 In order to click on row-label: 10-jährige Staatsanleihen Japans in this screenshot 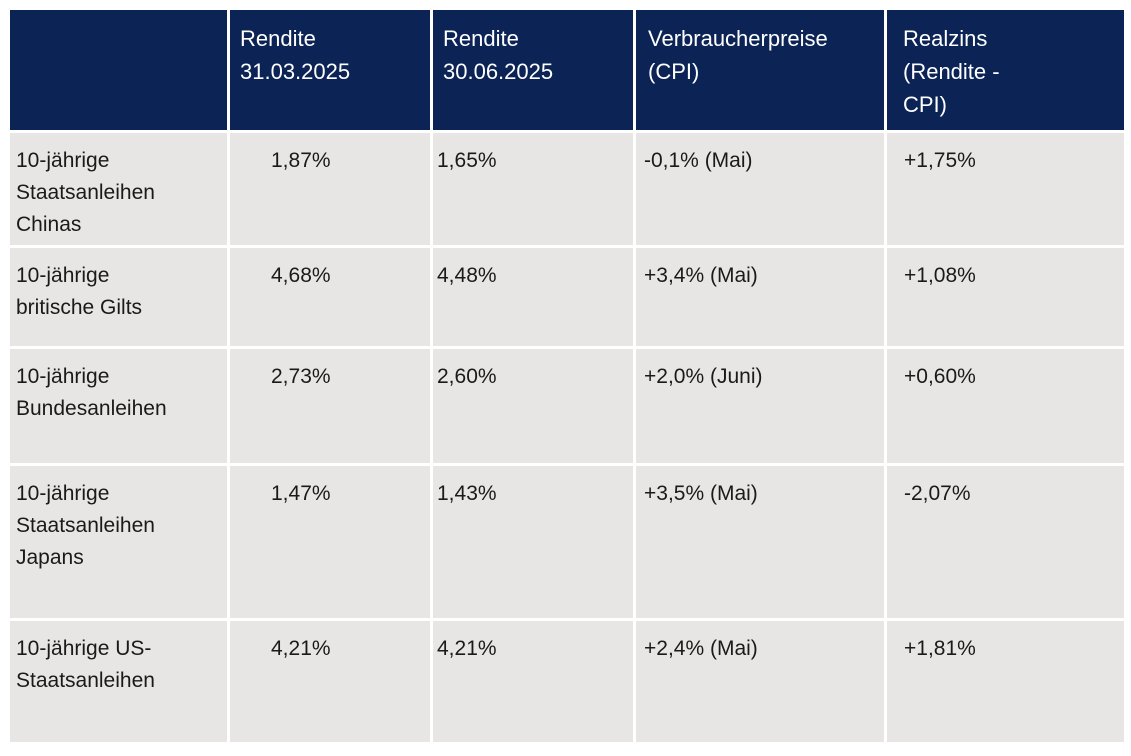, I will do `click(118, 542)`.